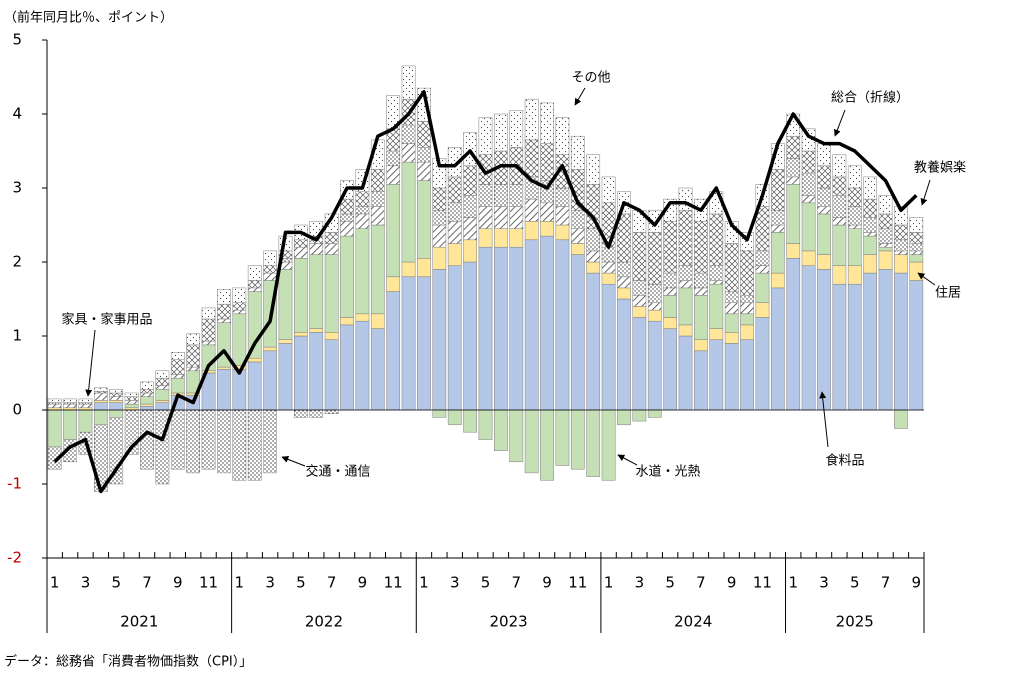  I want to click on year-label: 2023, so click(508, 622).